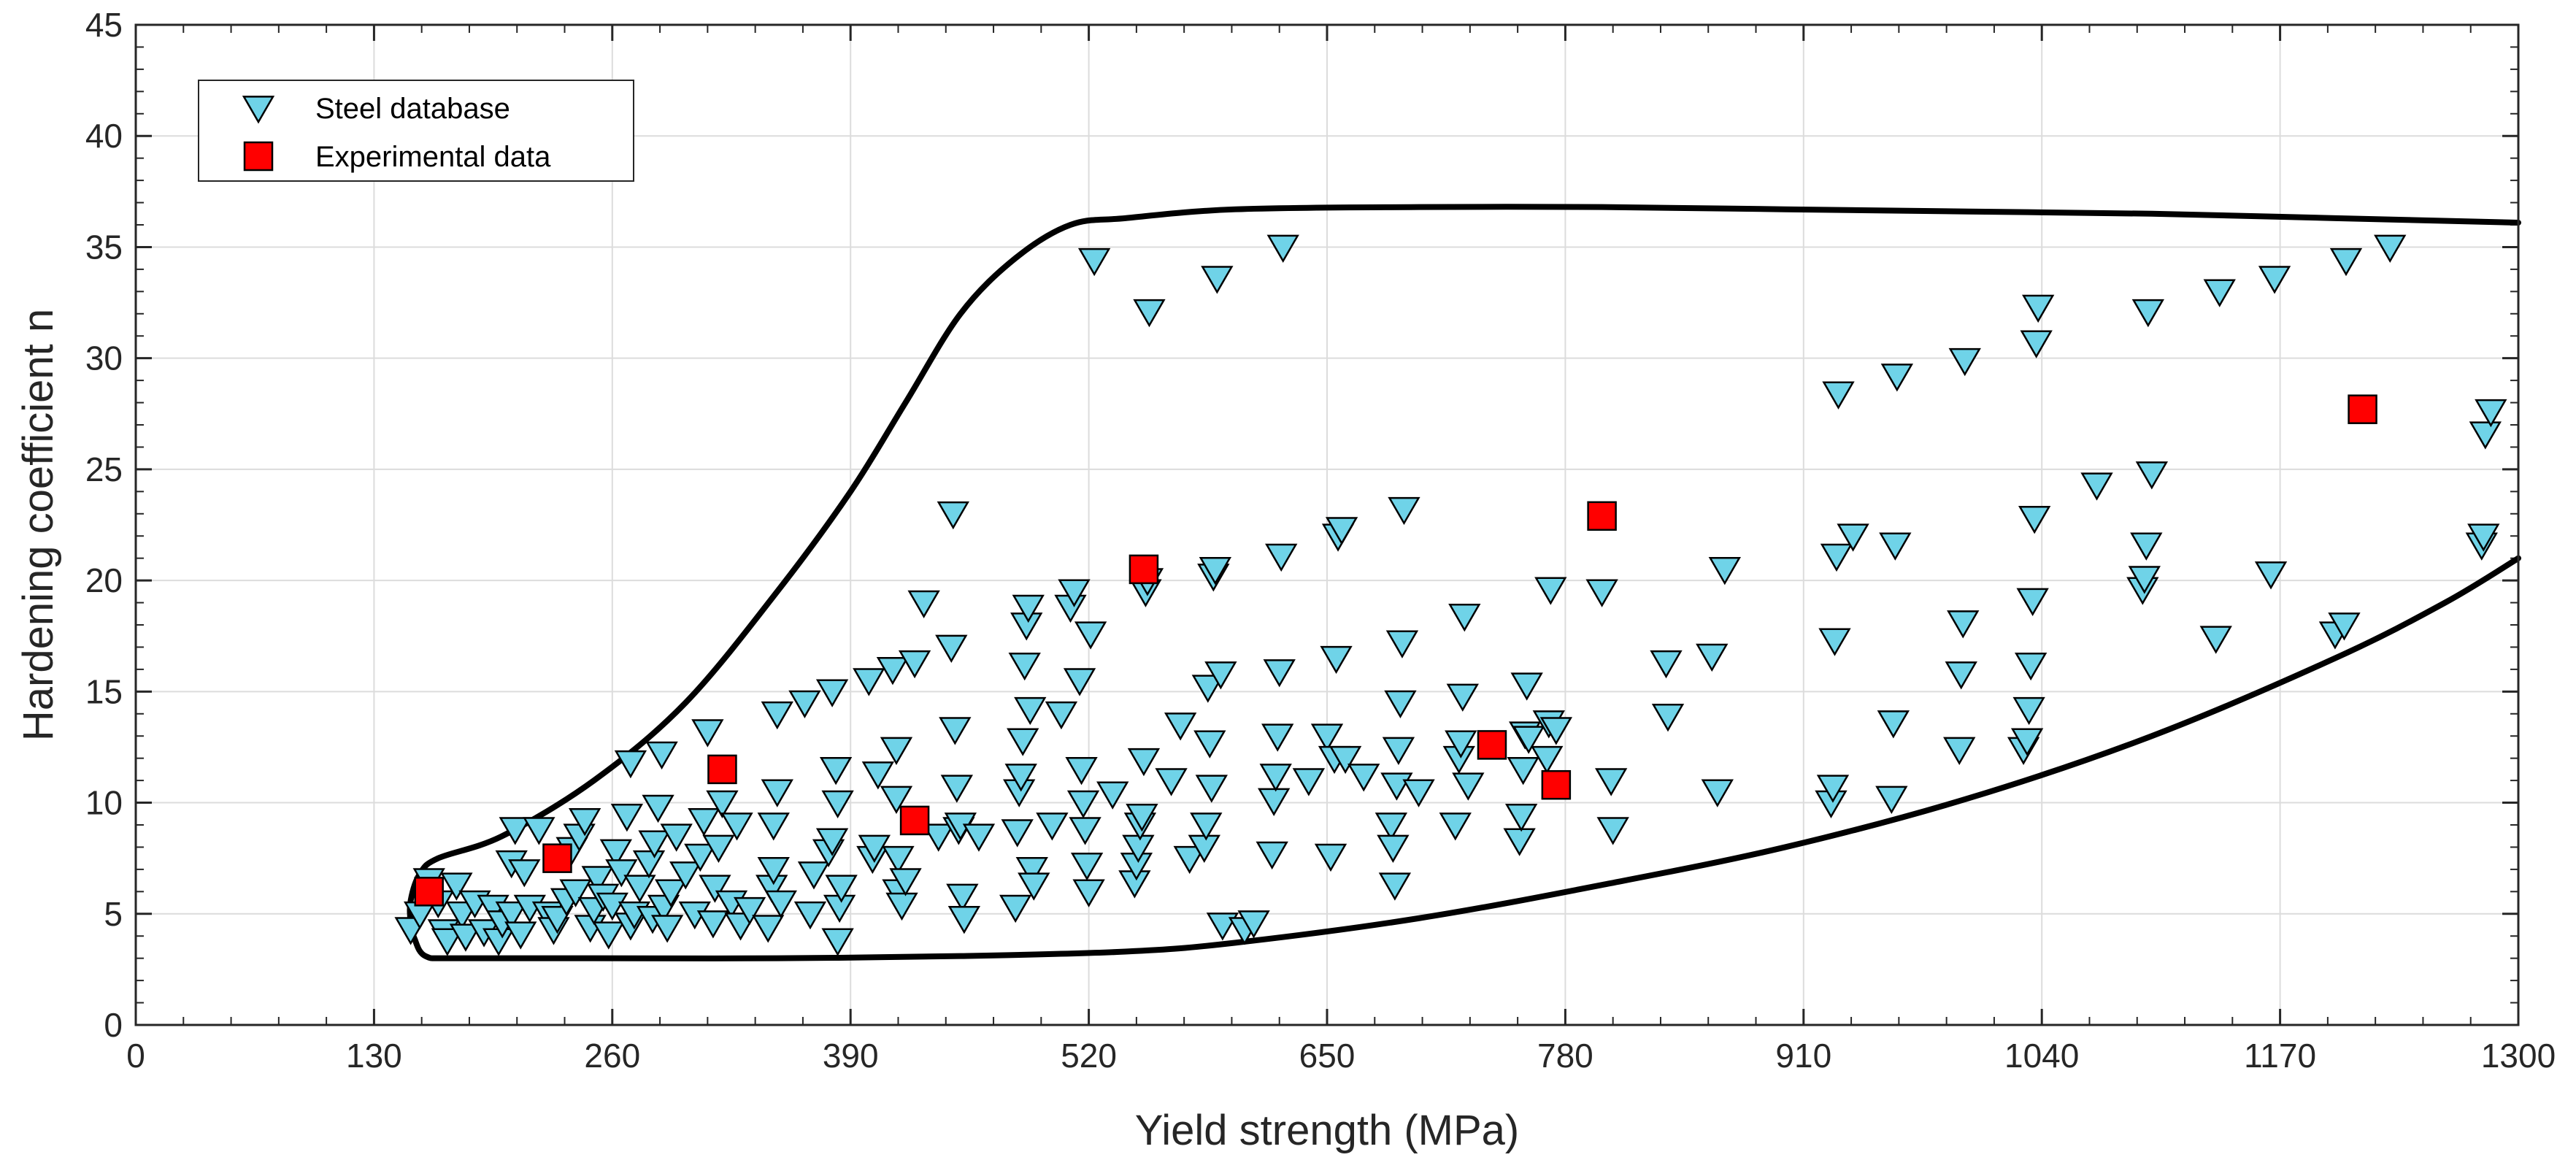  Describe the element at coordinates (258, 156) in the screenshot. I see `legend-square-marker` at that location.